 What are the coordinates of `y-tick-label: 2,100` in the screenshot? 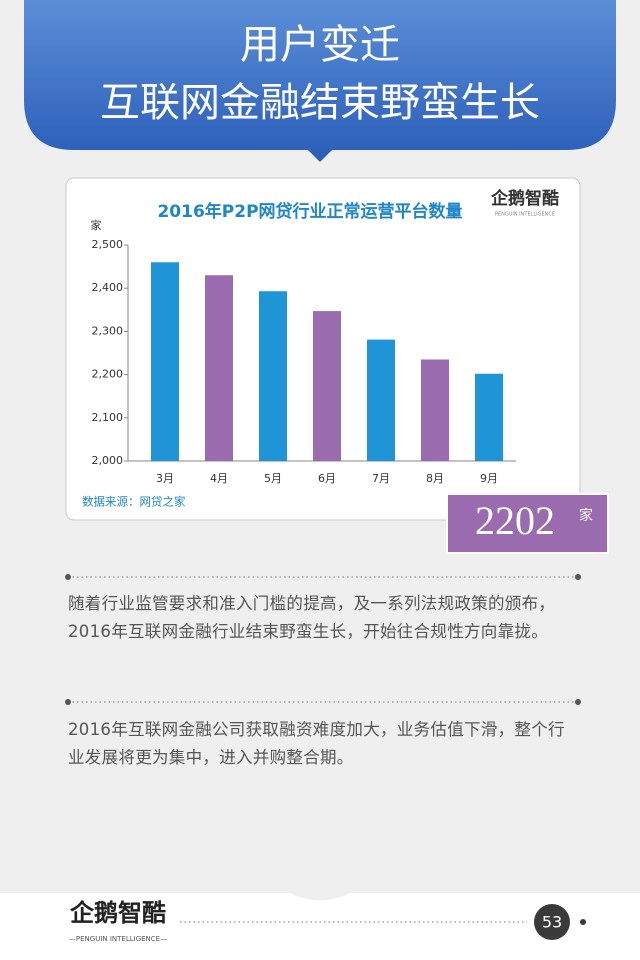 It's located at (108, 417).